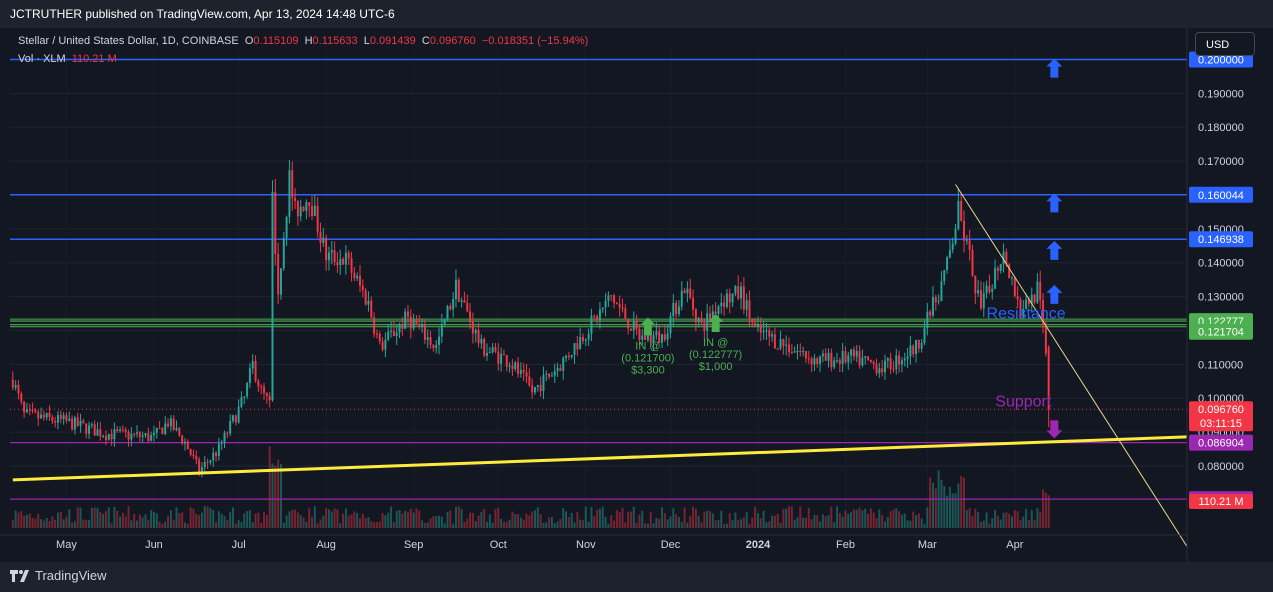 The image size is (1273, 592). What do you see at coordinates (58, 575) in the screenshot?
I see `tradingview-logo: TradingView` at bounding box center [58, 575].